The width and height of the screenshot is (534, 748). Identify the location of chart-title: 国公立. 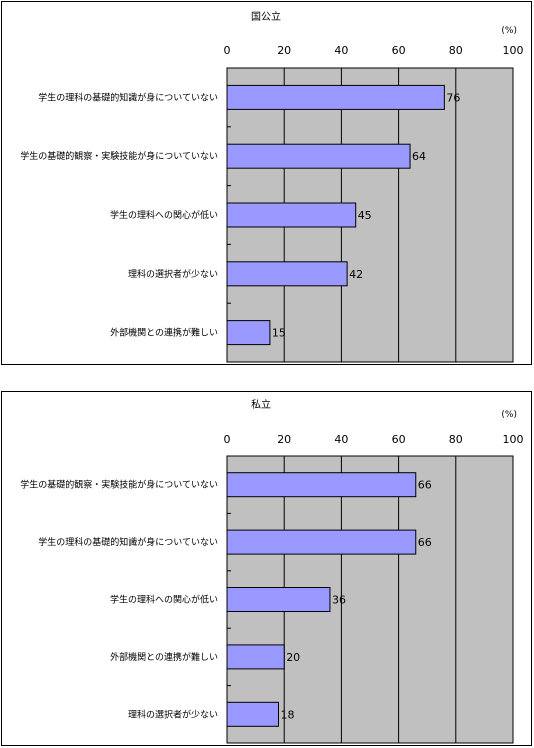
(266, 16).